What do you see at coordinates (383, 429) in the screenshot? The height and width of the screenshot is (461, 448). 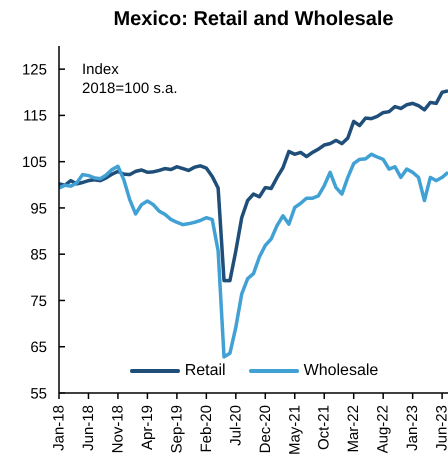 I see `x-tick-label: Aug-22` at bounding box center [383, 429].